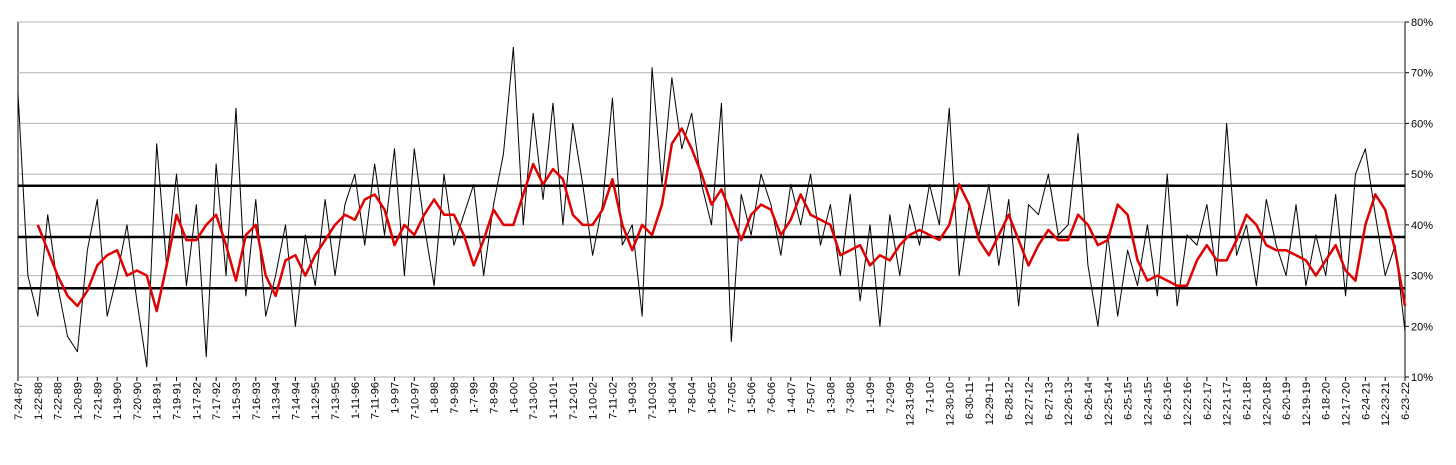 This screenshot has height=465, width=1456. I want to click on x-tick-label: 7-17-92, so click(217, 401).